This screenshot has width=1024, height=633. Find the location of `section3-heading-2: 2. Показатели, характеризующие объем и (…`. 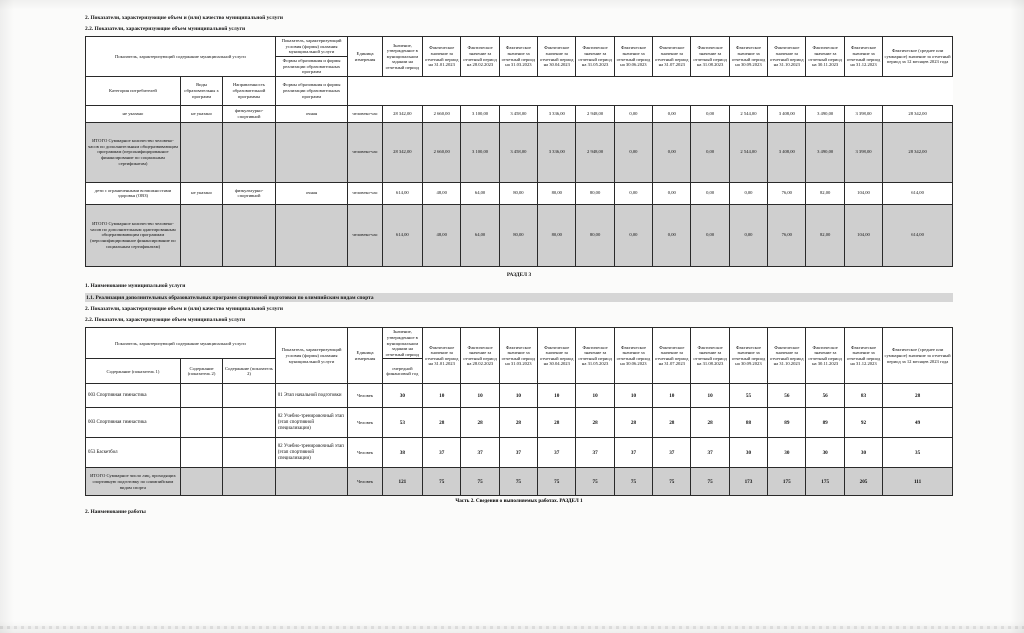

section3-heading-2: 2. Показатели, характеризующие объем и (… is located at coordinates (184, 309).